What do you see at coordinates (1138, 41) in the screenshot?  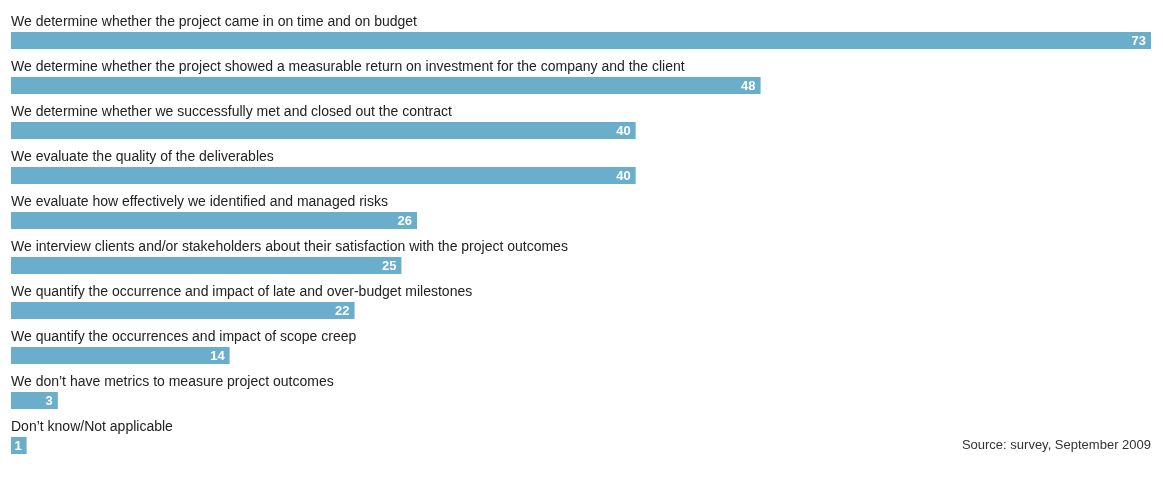 I see `data-label: 73` at bounding box center [1138, 41].